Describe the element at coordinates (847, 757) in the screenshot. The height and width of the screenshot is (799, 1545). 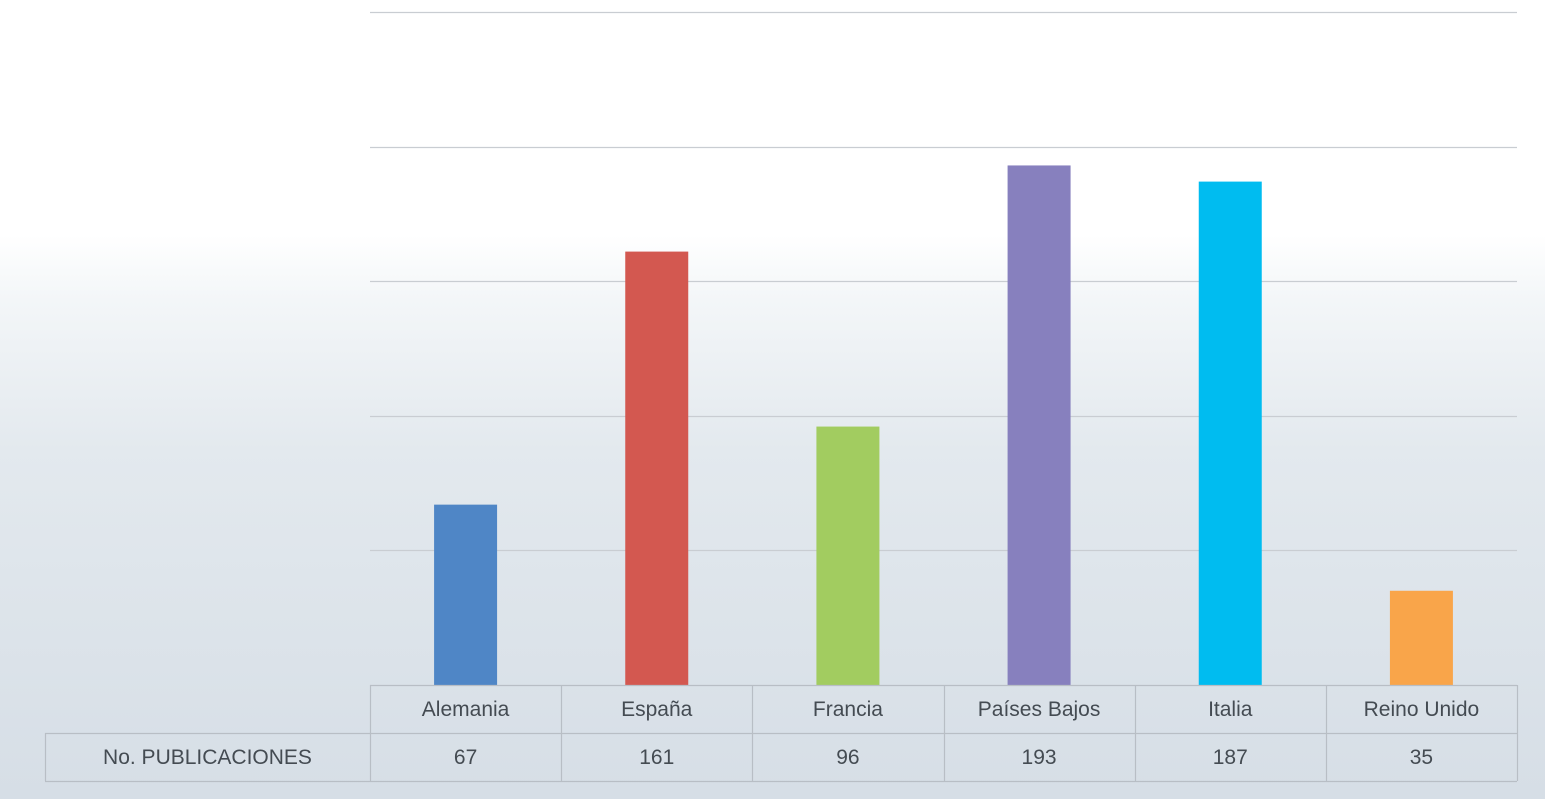
I see `data-value-label: 96` at that location.